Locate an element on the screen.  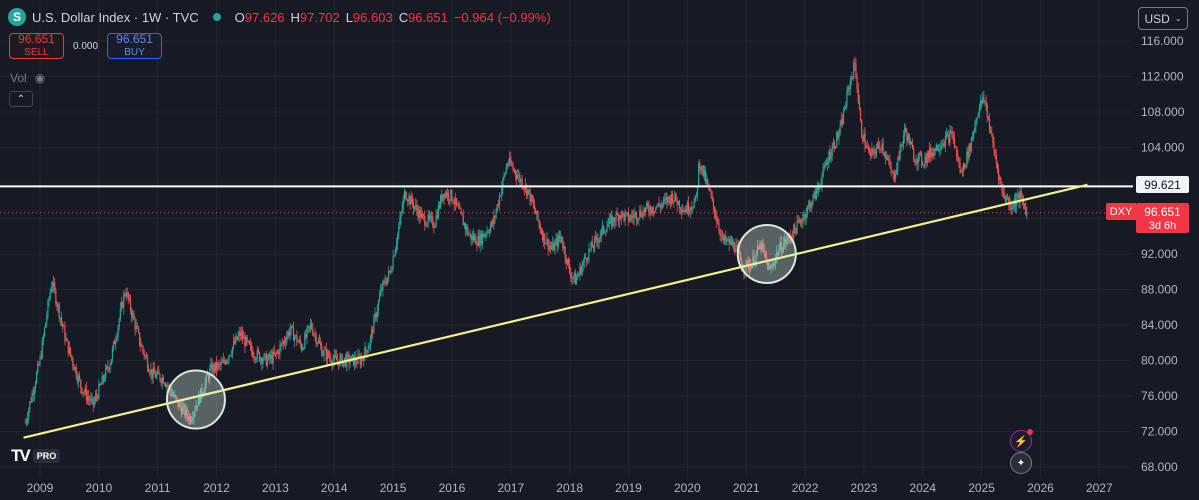
eye-hidden-icon: ◉ is located at coordinates (40, 78).